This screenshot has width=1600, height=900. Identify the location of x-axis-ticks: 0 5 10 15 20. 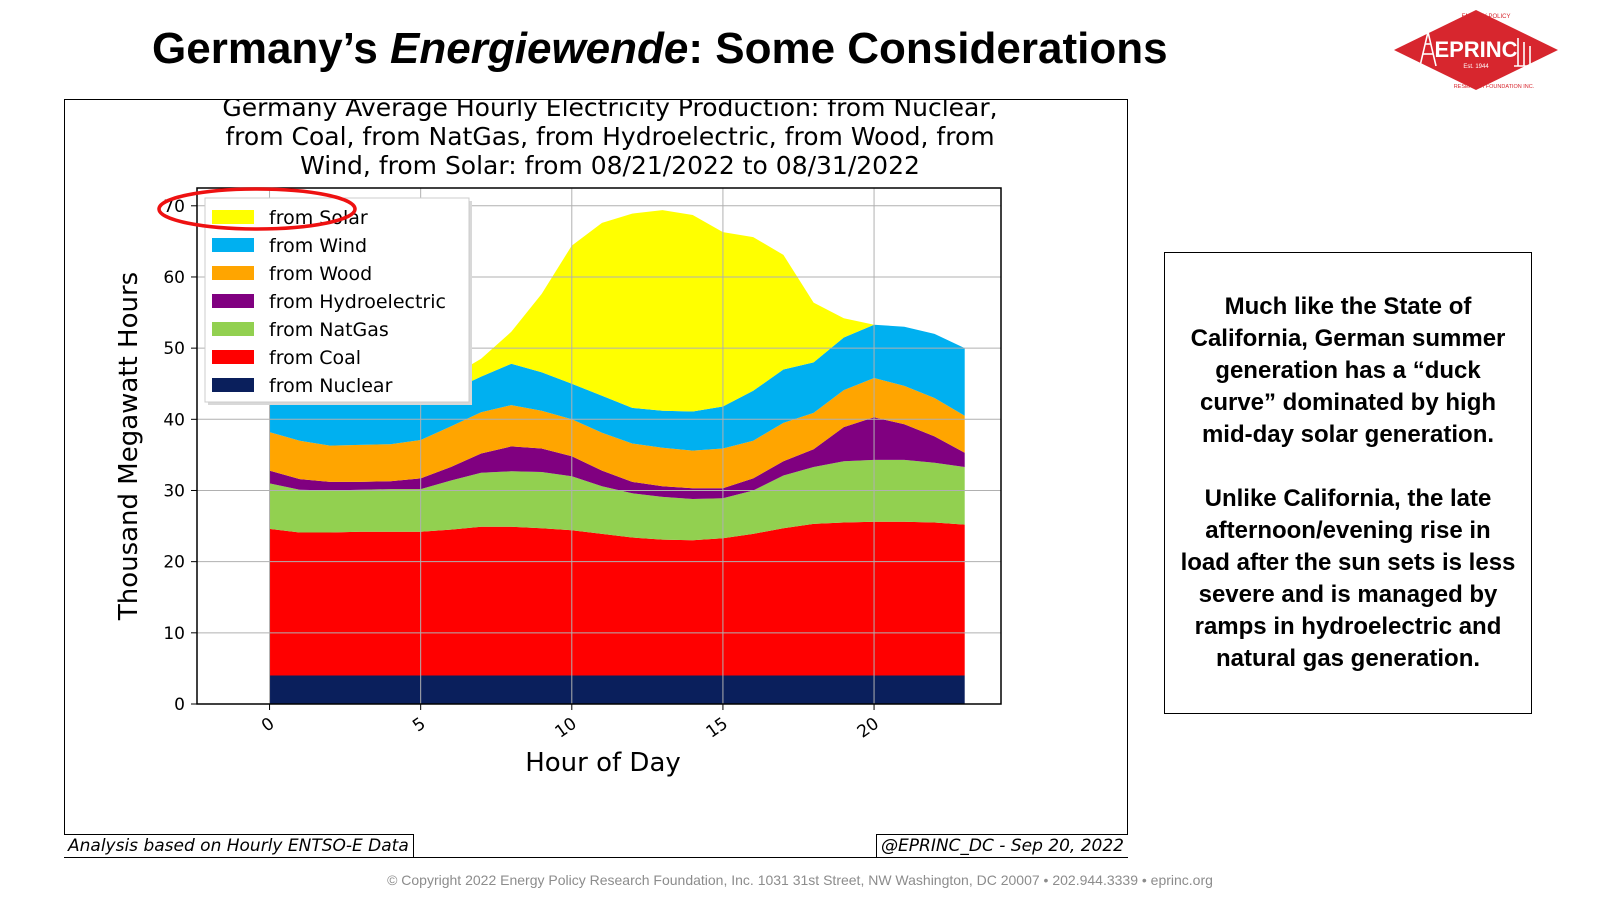
(570, 723).